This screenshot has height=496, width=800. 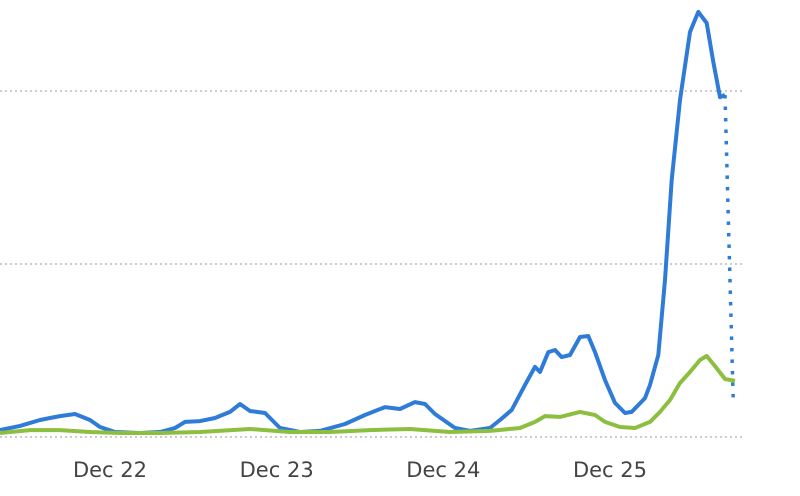 What do you see at coordinates (443, 470) in the screenshot?
I see `x-tick-label: Dec 24` at bounding box center [443, 470].